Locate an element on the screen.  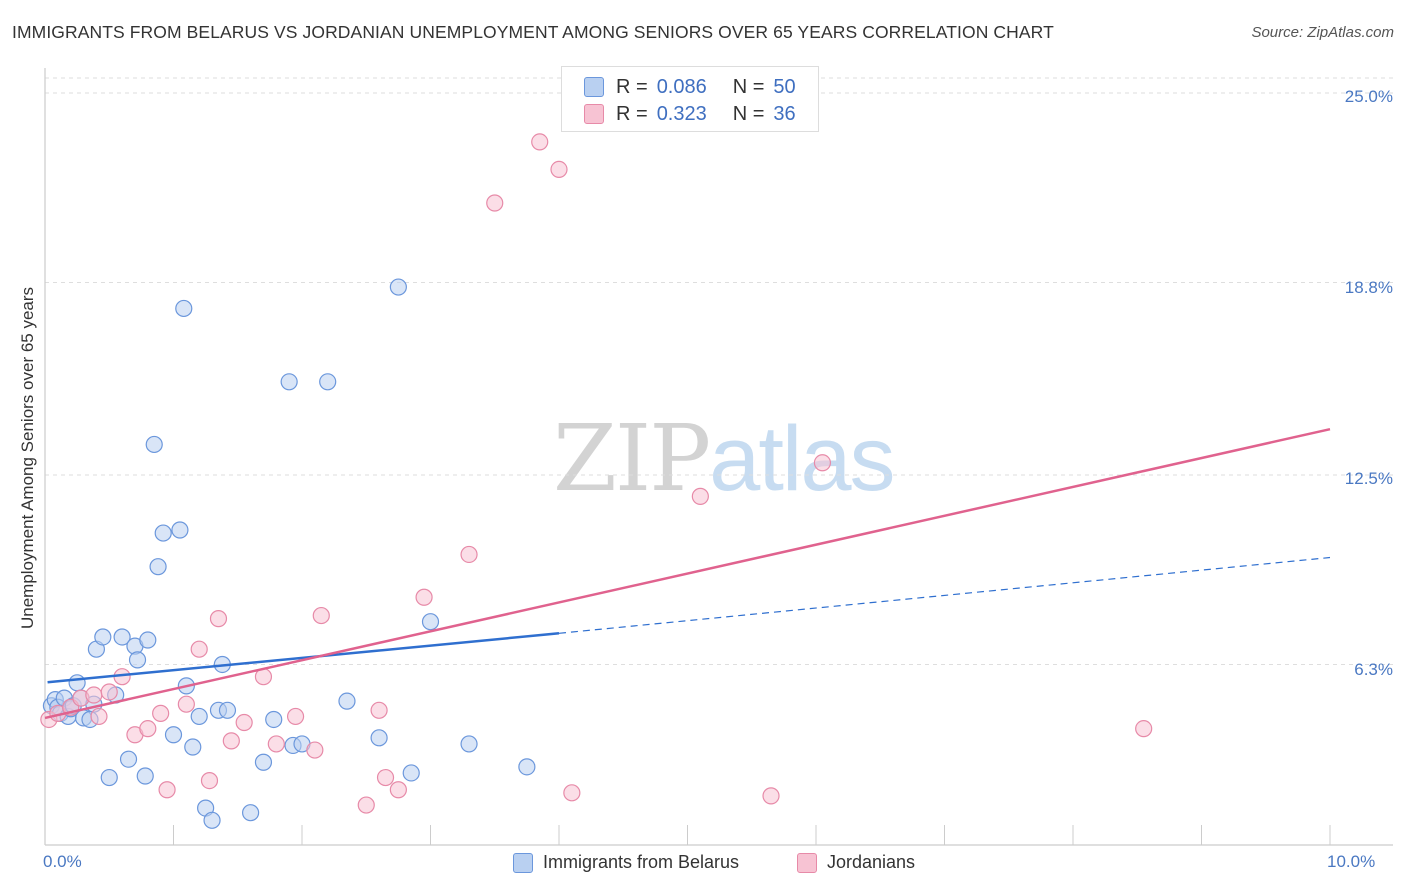
legend-r-value: 0.323 is located at coordinates (681, 113).